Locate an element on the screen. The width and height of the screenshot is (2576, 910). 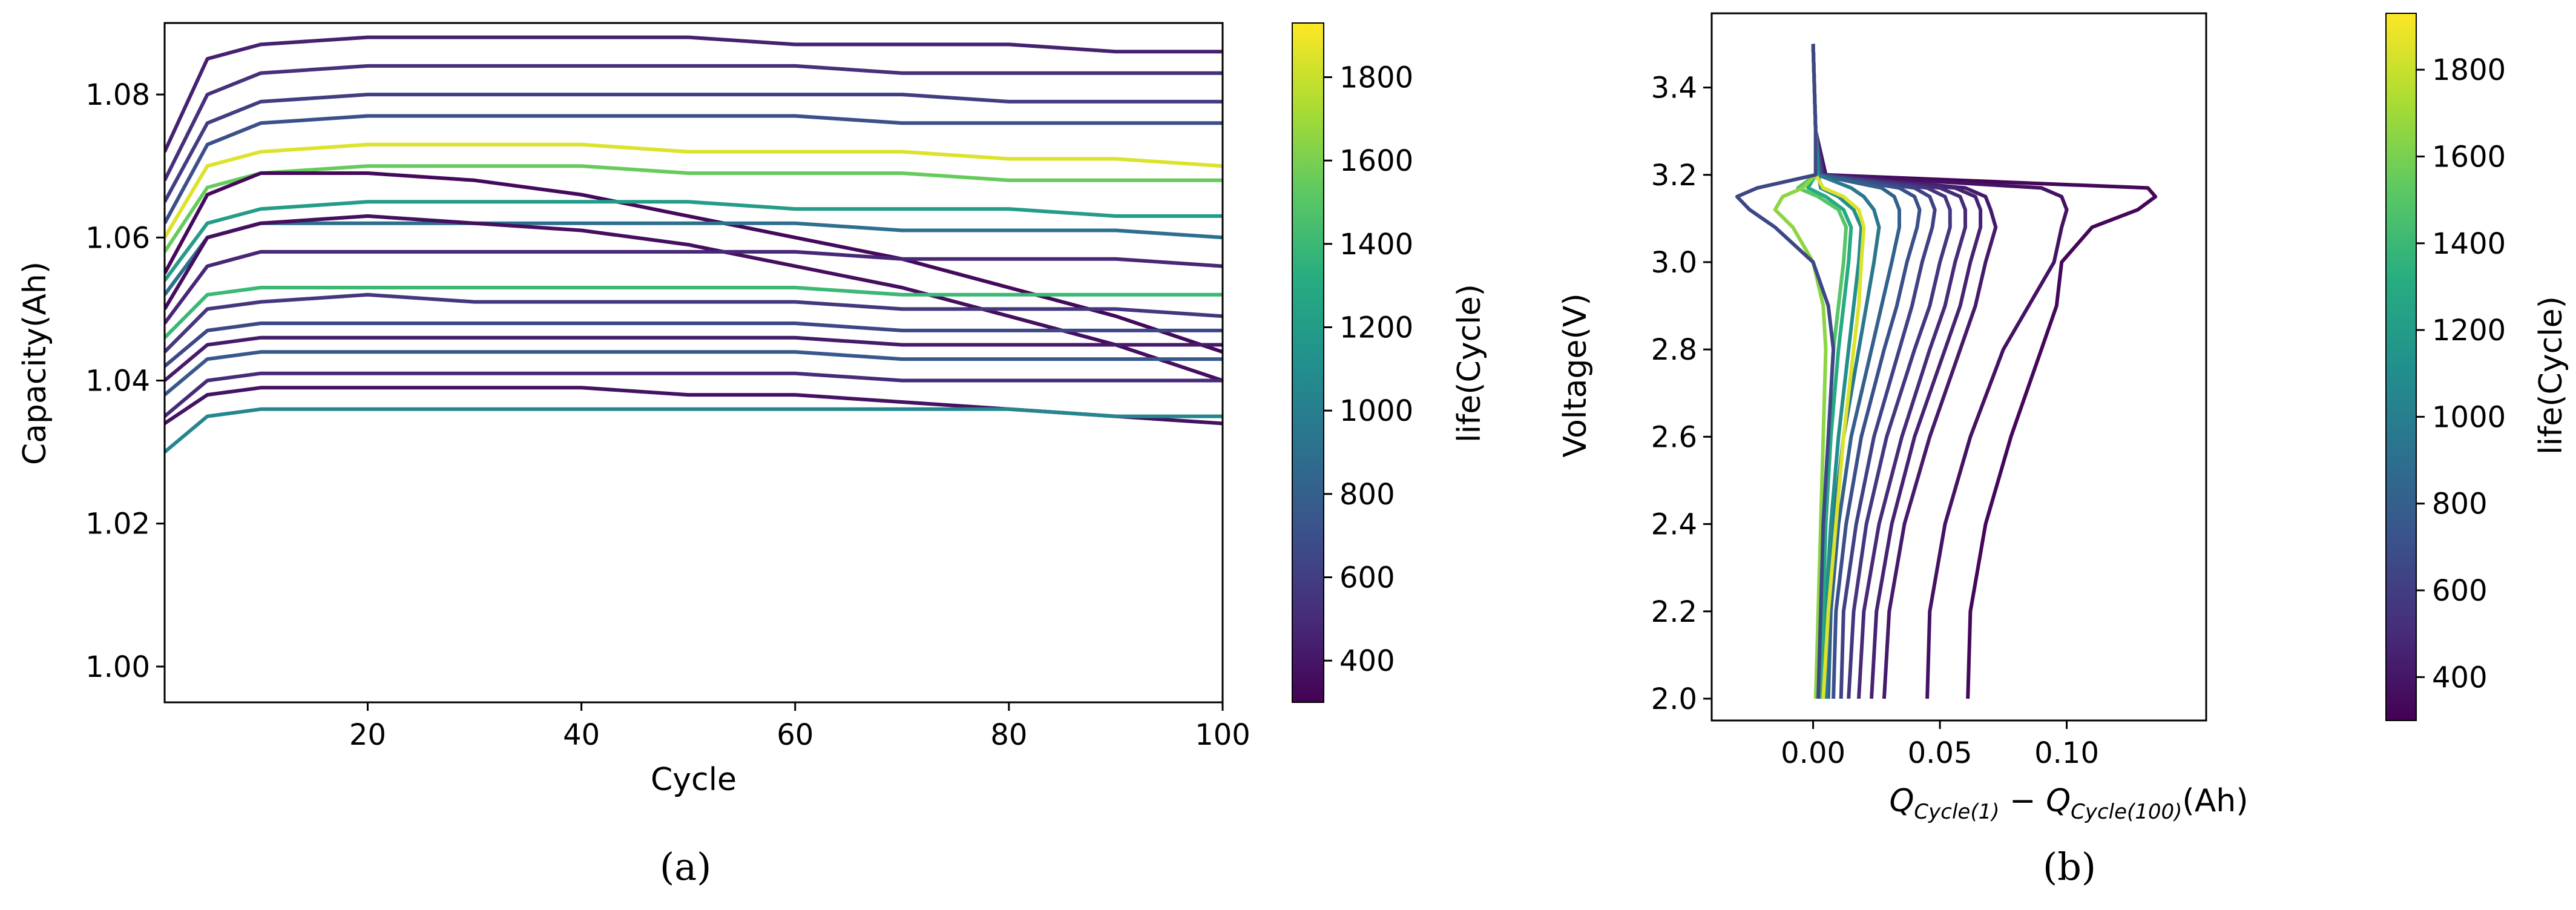
panel-b-colorbar-tick-label: 400 is located at coordinates (2460, 677).